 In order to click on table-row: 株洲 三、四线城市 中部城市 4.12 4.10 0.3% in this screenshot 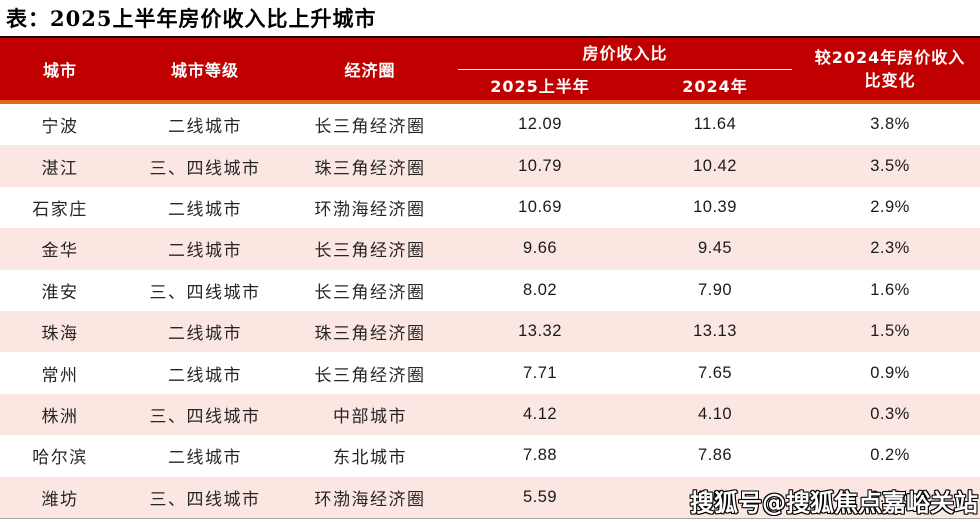, I will do `click(490, 414)`.